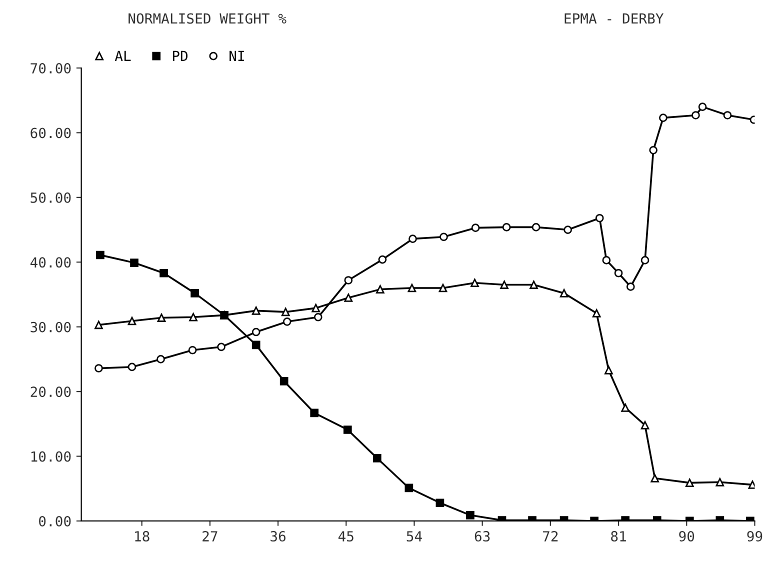  I want to click on x-tick-label: 54, so click(414, 536).